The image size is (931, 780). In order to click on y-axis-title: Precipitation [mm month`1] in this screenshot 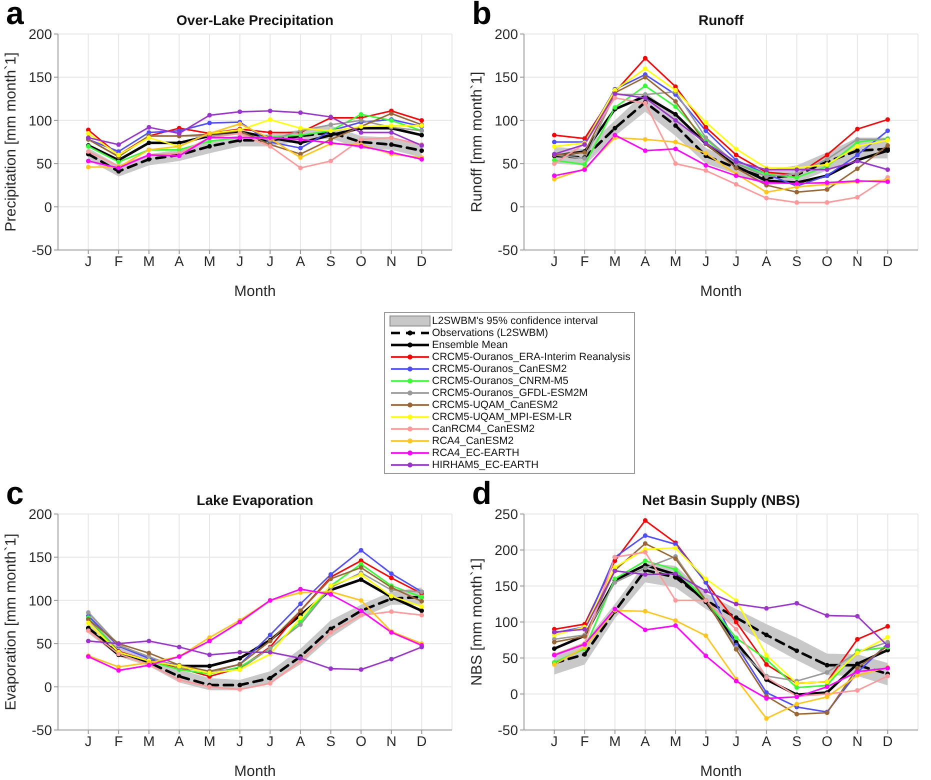, I will do `click(11, 142)`.